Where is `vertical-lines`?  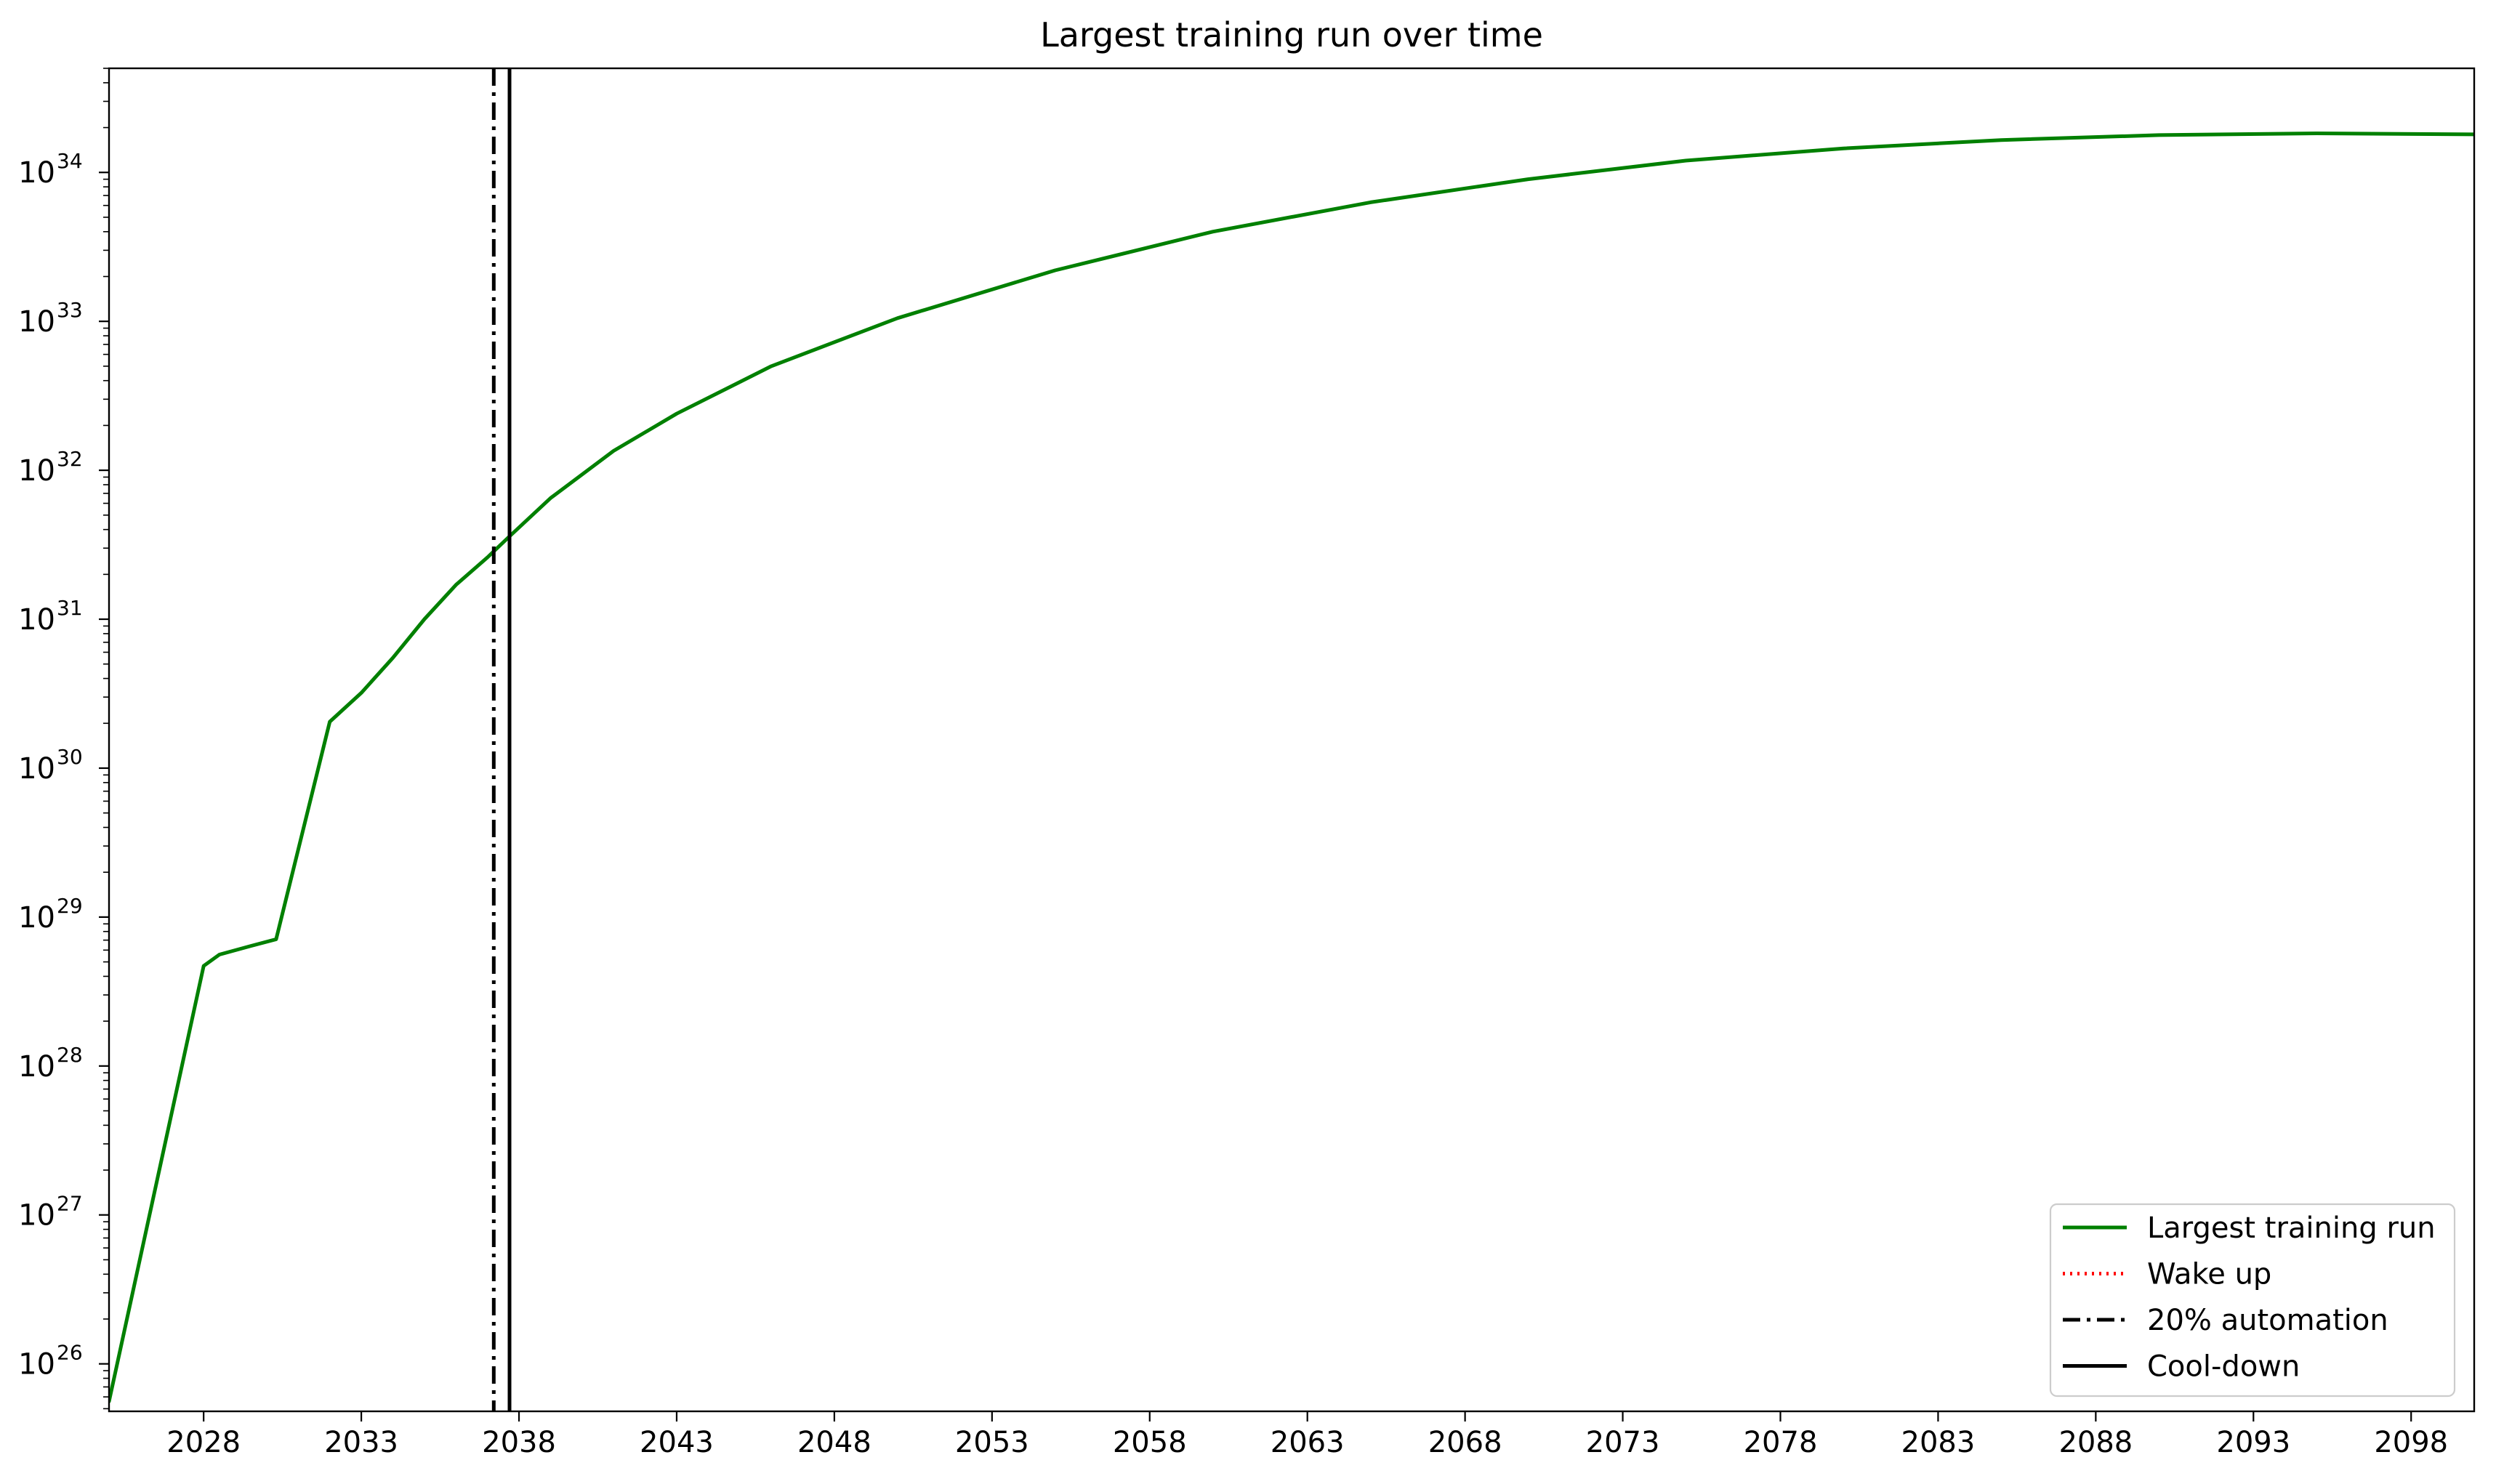
vertical-lines is located at coordinates (502, 740).